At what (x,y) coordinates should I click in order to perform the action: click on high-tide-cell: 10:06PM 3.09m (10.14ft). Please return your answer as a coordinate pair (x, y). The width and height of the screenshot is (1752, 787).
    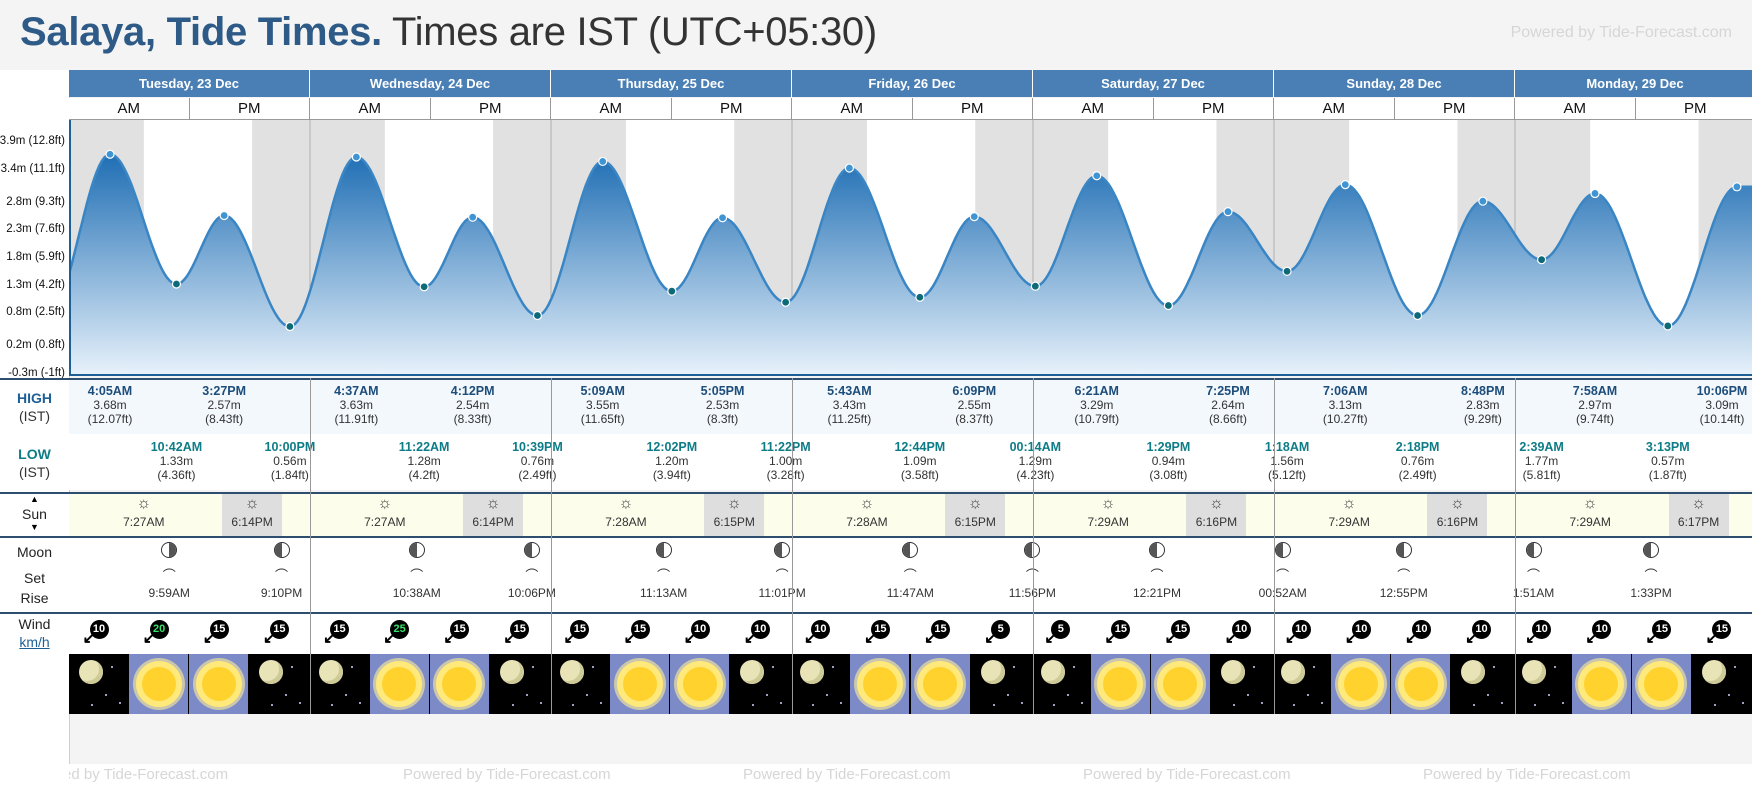
    Looking at the image, I should click on (1717, 405).